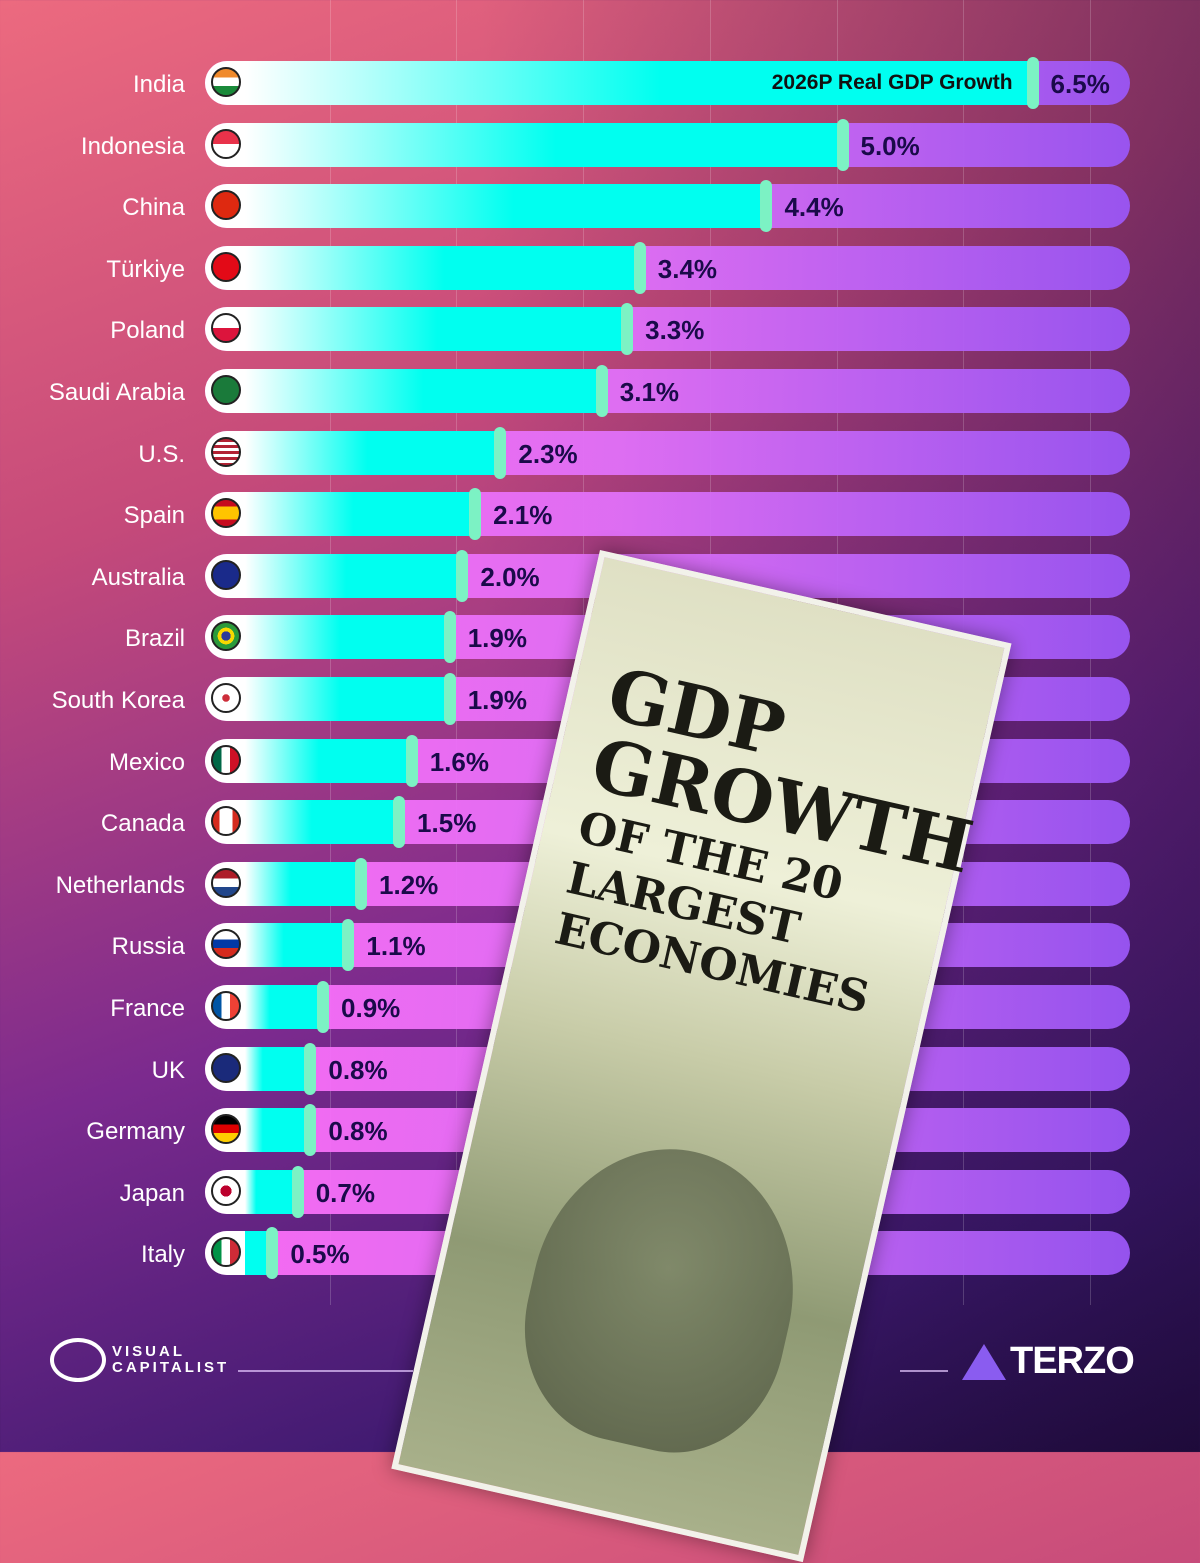  I want to click on value-label: 0.8%, so click(358, 1131).